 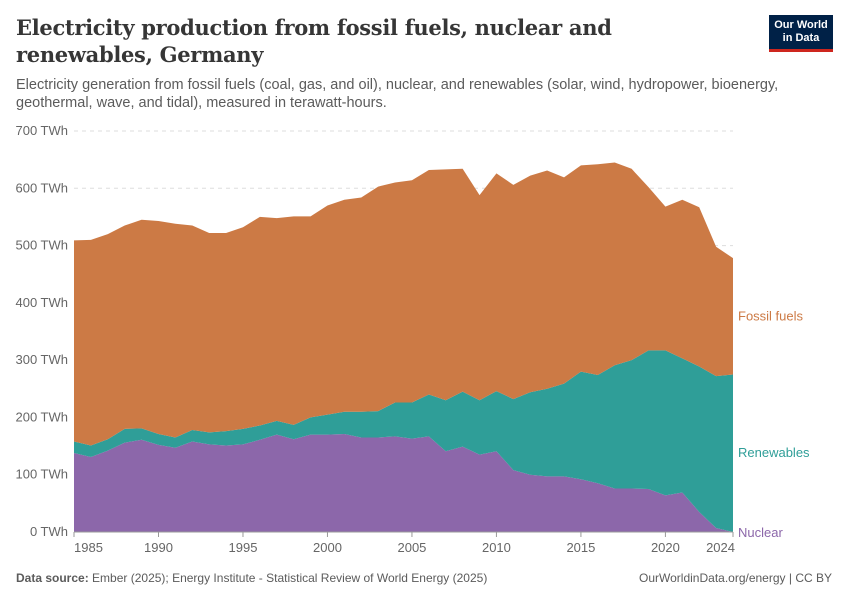 I want to click on x-tick-label: 2024, so click(x=720, y=547).